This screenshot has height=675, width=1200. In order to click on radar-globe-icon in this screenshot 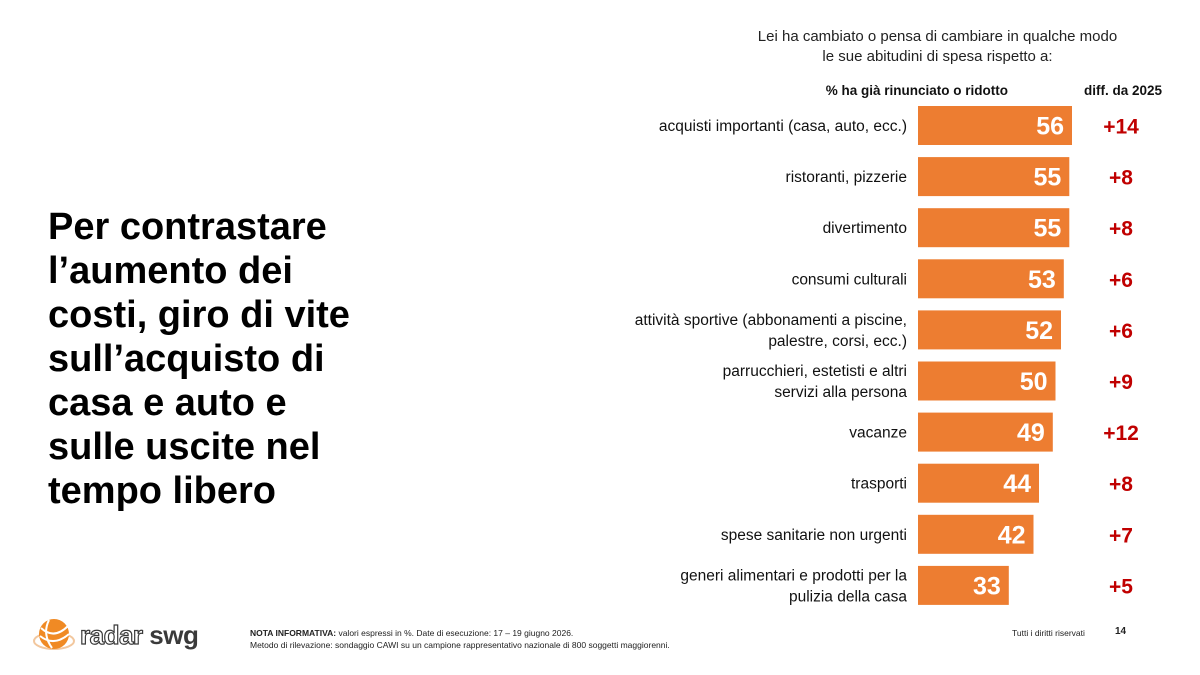, I will do `click(54, 634)`.